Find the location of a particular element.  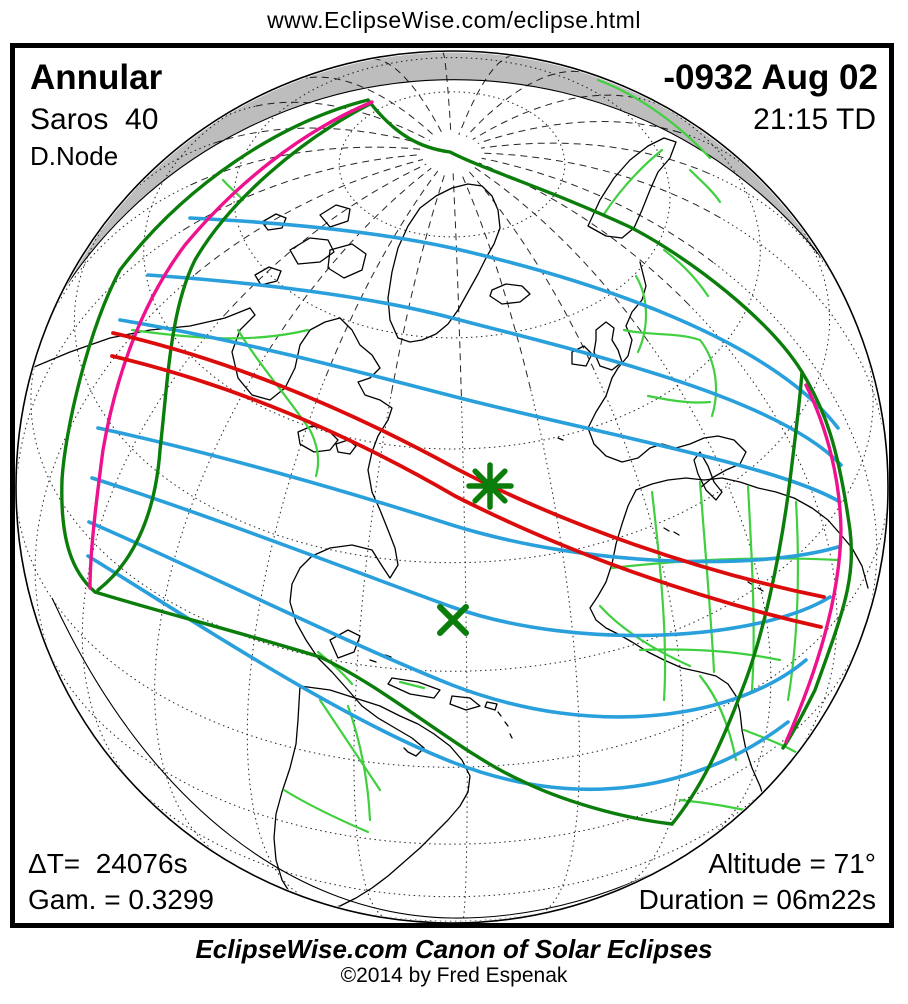

footer-title: EclipseWise.com Canon of Solar Eclipses is located at coordinates (454, 949).